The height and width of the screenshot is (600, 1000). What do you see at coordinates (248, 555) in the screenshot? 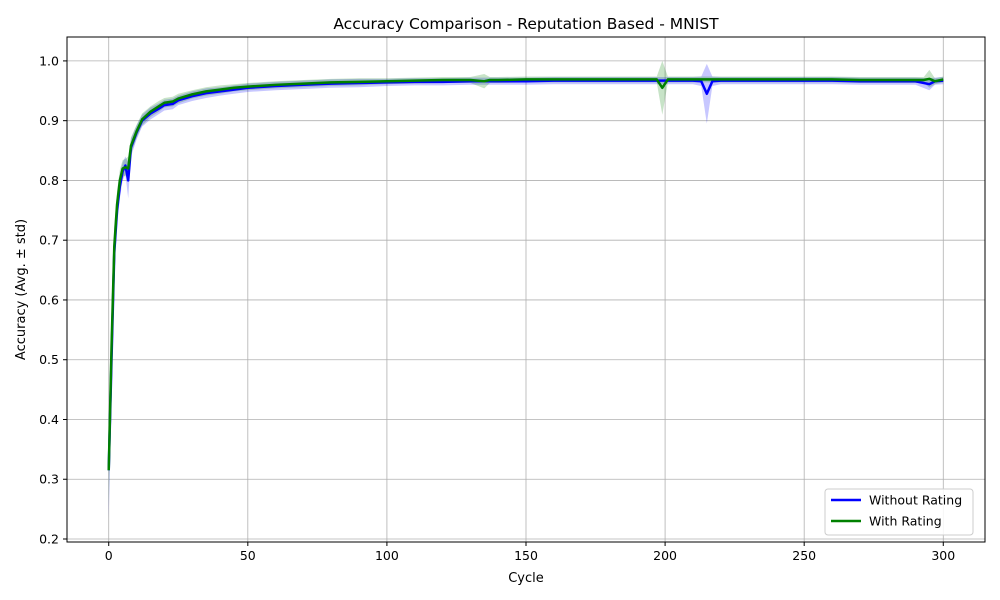
I see `x-tick-label: 50` at bounding box center [248, 555].